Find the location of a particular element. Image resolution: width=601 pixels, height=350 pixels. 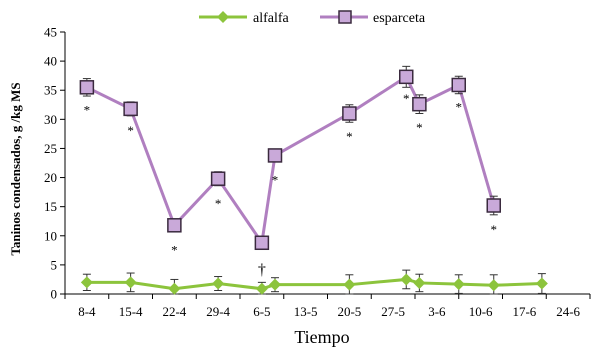

x-tick-label: 29-4 is located at coordinates (218, 311).